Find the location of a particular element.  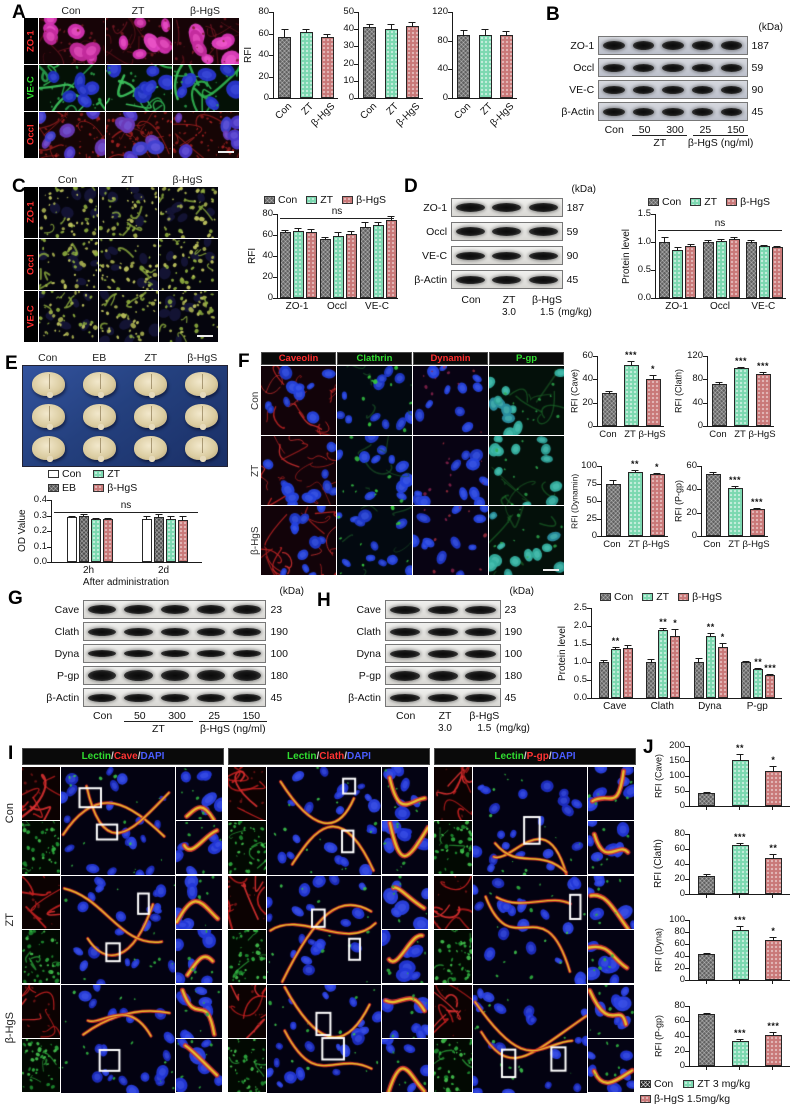

y-tick-label: 50 is located at coordinates (679, 790).